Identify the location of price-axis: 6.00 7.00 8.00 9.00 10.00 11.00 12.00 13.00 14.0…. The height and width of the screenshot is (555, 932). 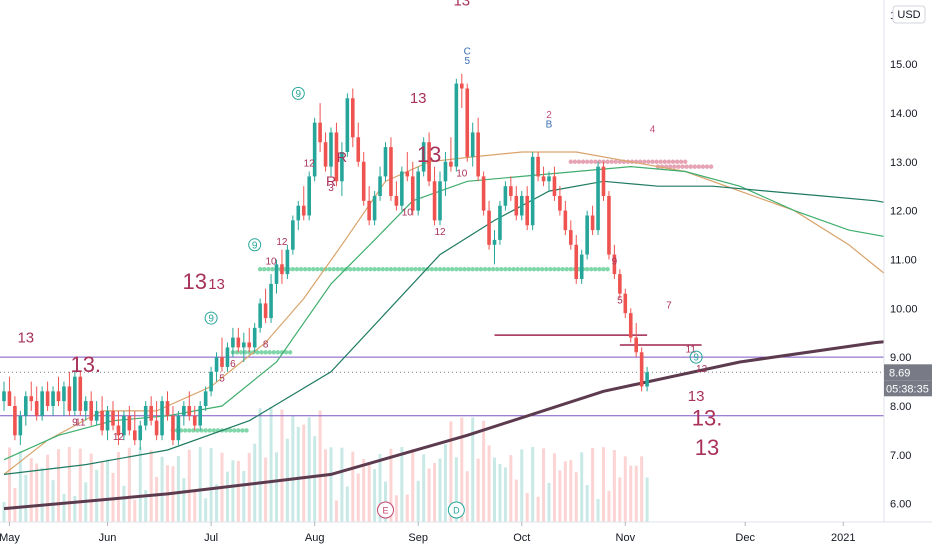
(907, 261).